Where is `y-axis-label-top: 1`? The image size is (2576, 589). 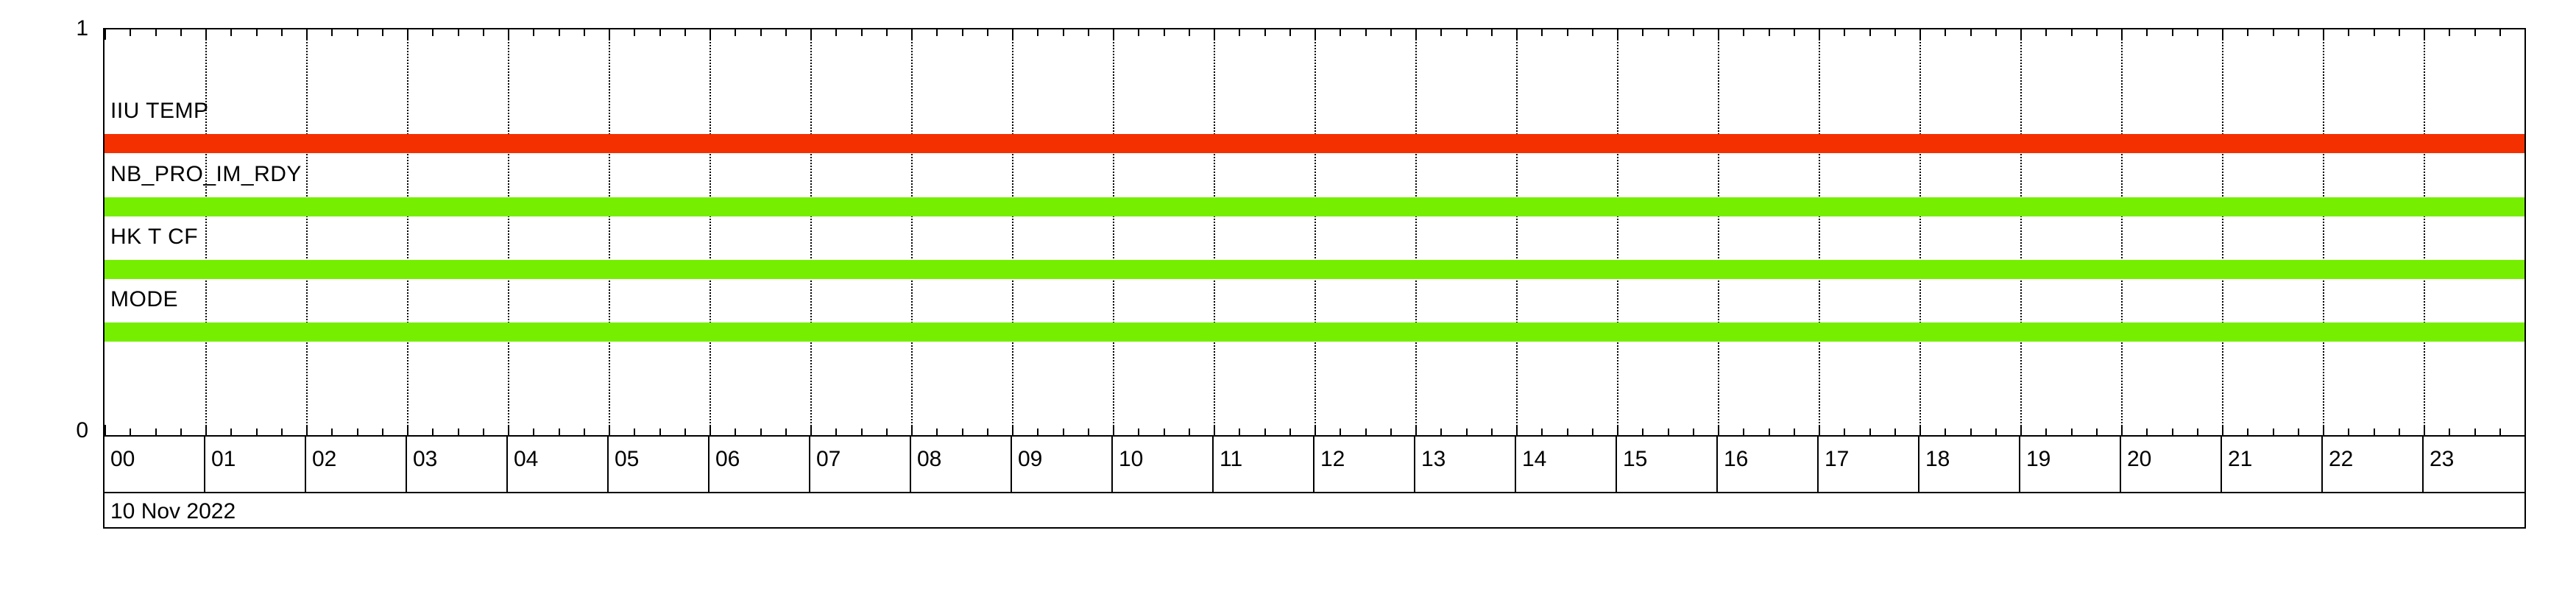
y-axis-label-top: 1 is located at coordinates (82, 28).